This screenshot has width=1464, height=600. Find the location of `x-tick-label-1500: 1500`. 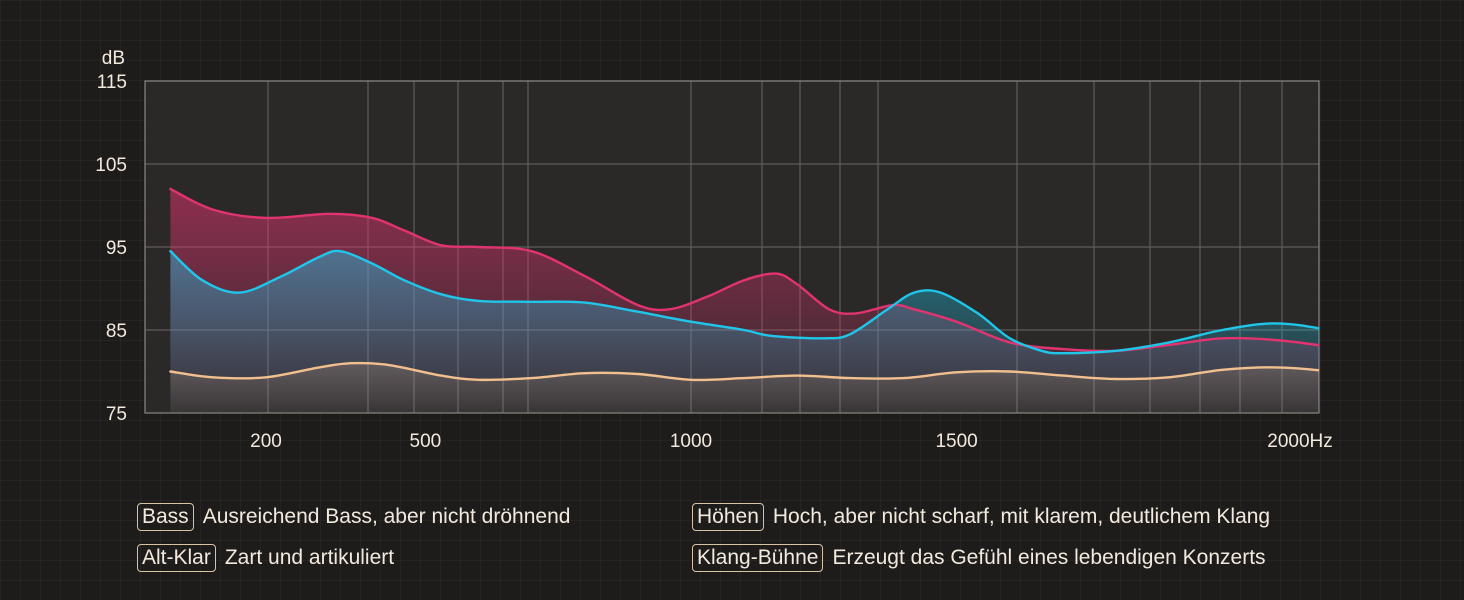

x-tick-label-1500: 1500 is located at coordinates (956, 441).